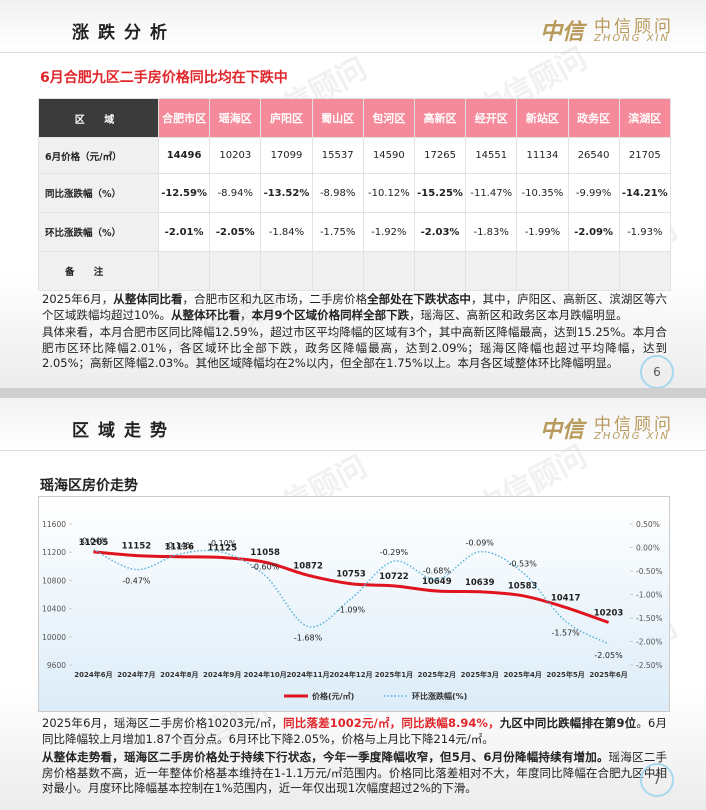  I want to click on header-cell: 新站区, so click(542, 118).